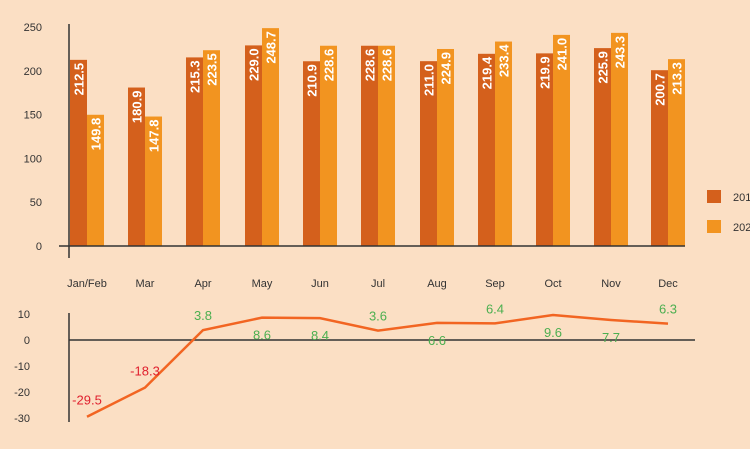 Image resolution: width=750 pixels, height=449 pixels. What do you see at coordinates (312, 80) in the screenshot?
I see `bar-label: 210.9` at bounding box center [312, 80].